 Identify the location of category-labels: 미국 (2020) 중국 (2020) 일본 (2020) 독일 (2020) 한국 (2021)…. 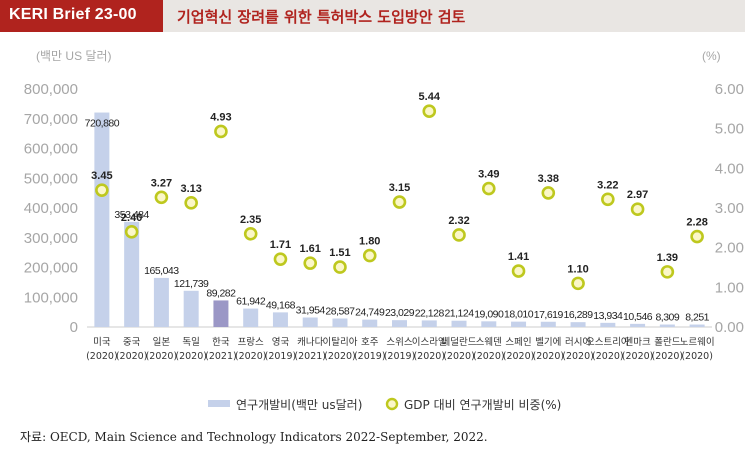
(400, 349).